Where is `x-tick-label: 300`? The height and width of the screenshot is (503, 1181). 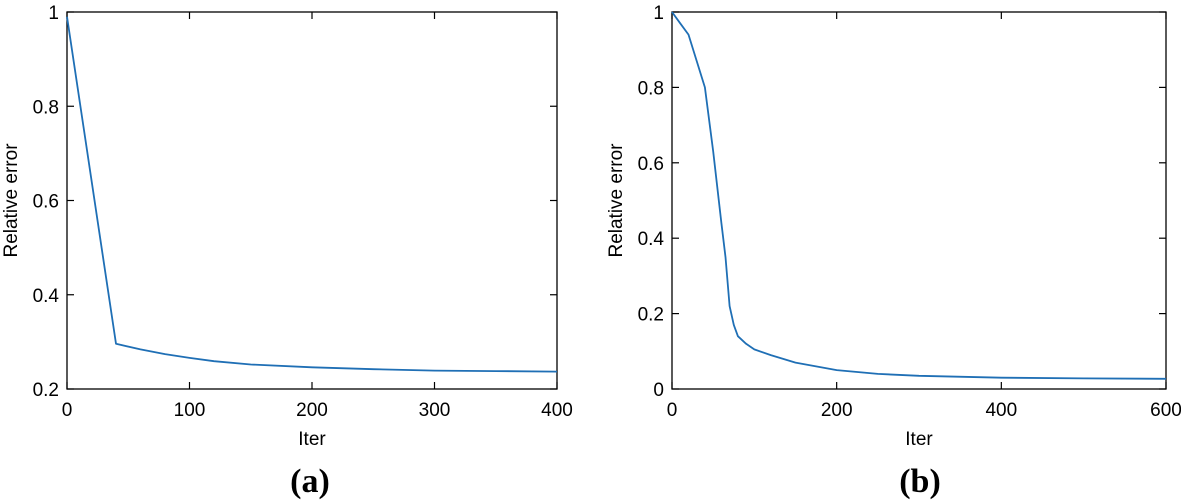
x-tick-label: 300 is located at coordinates (435, 410).